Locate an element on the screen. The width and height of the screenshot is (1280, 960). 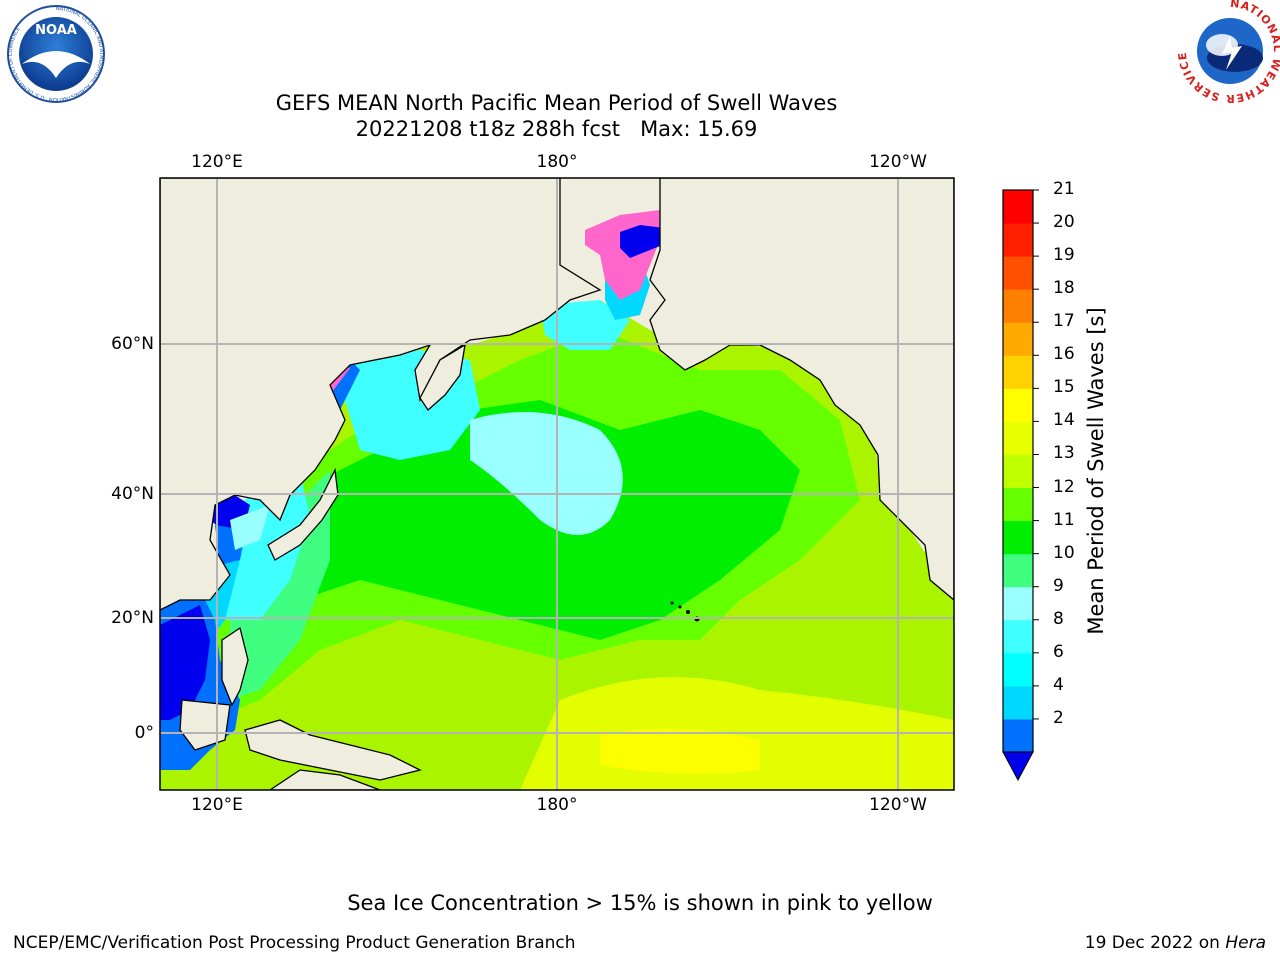
colorbar-label: Mean Period of Swell Waves [s] is located at coordinates (1096, 471).